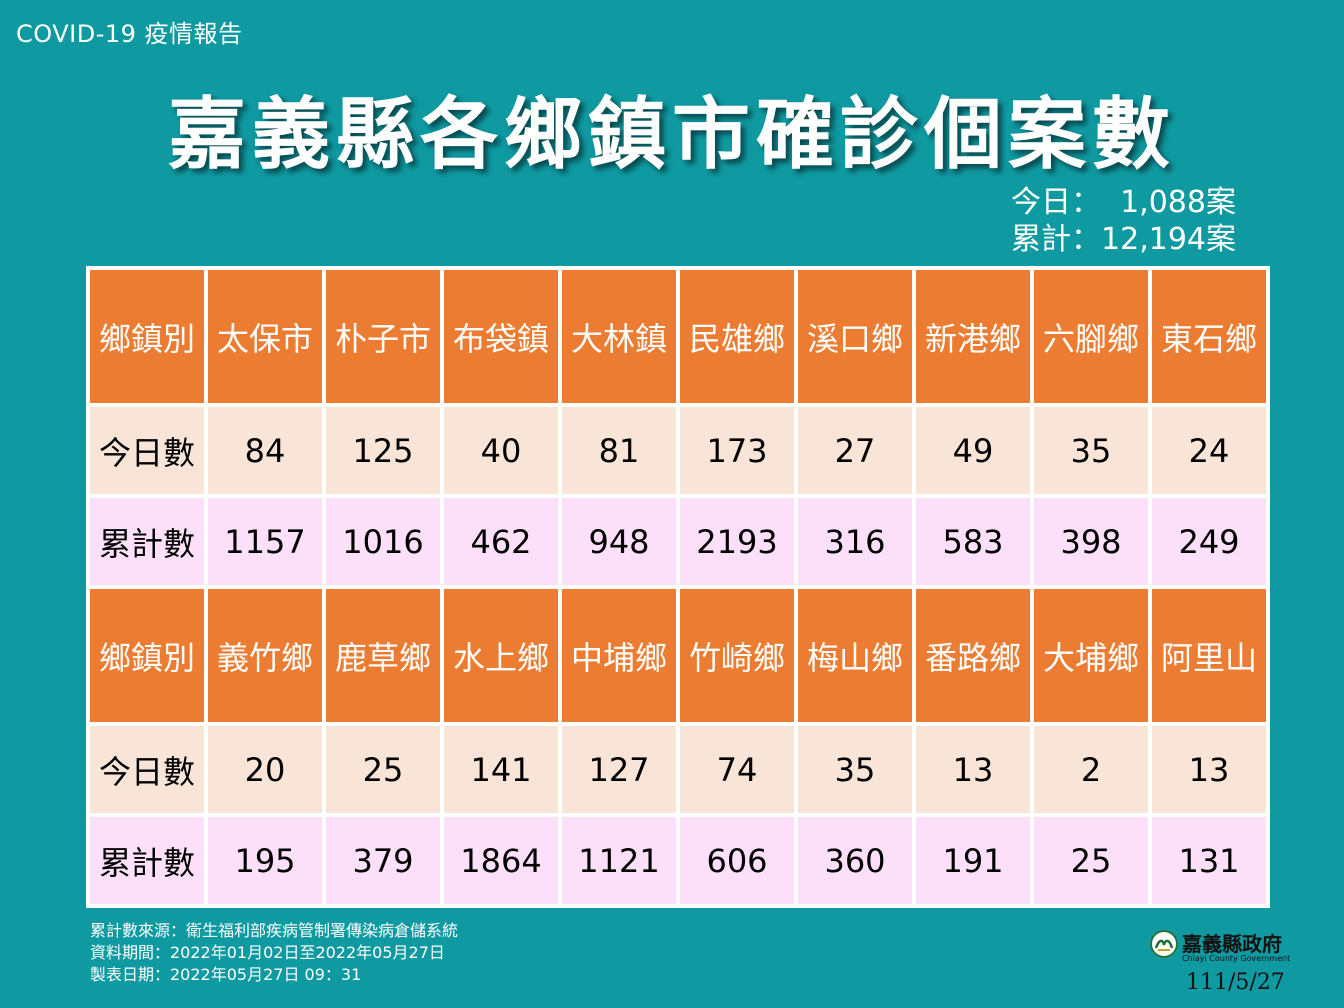  What do you see at coordinates (1056, 239) in the screenshot?
I see `summary-total-label: 累計：` at bounding box center [1056, 239].